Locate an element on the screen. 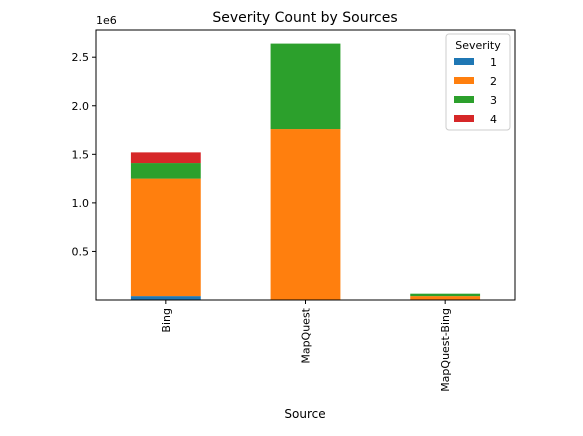 Image resolution: width=583 pixels, height=436 pixels. y-tick-label: 0.5 is located at coordinates (81, 251).